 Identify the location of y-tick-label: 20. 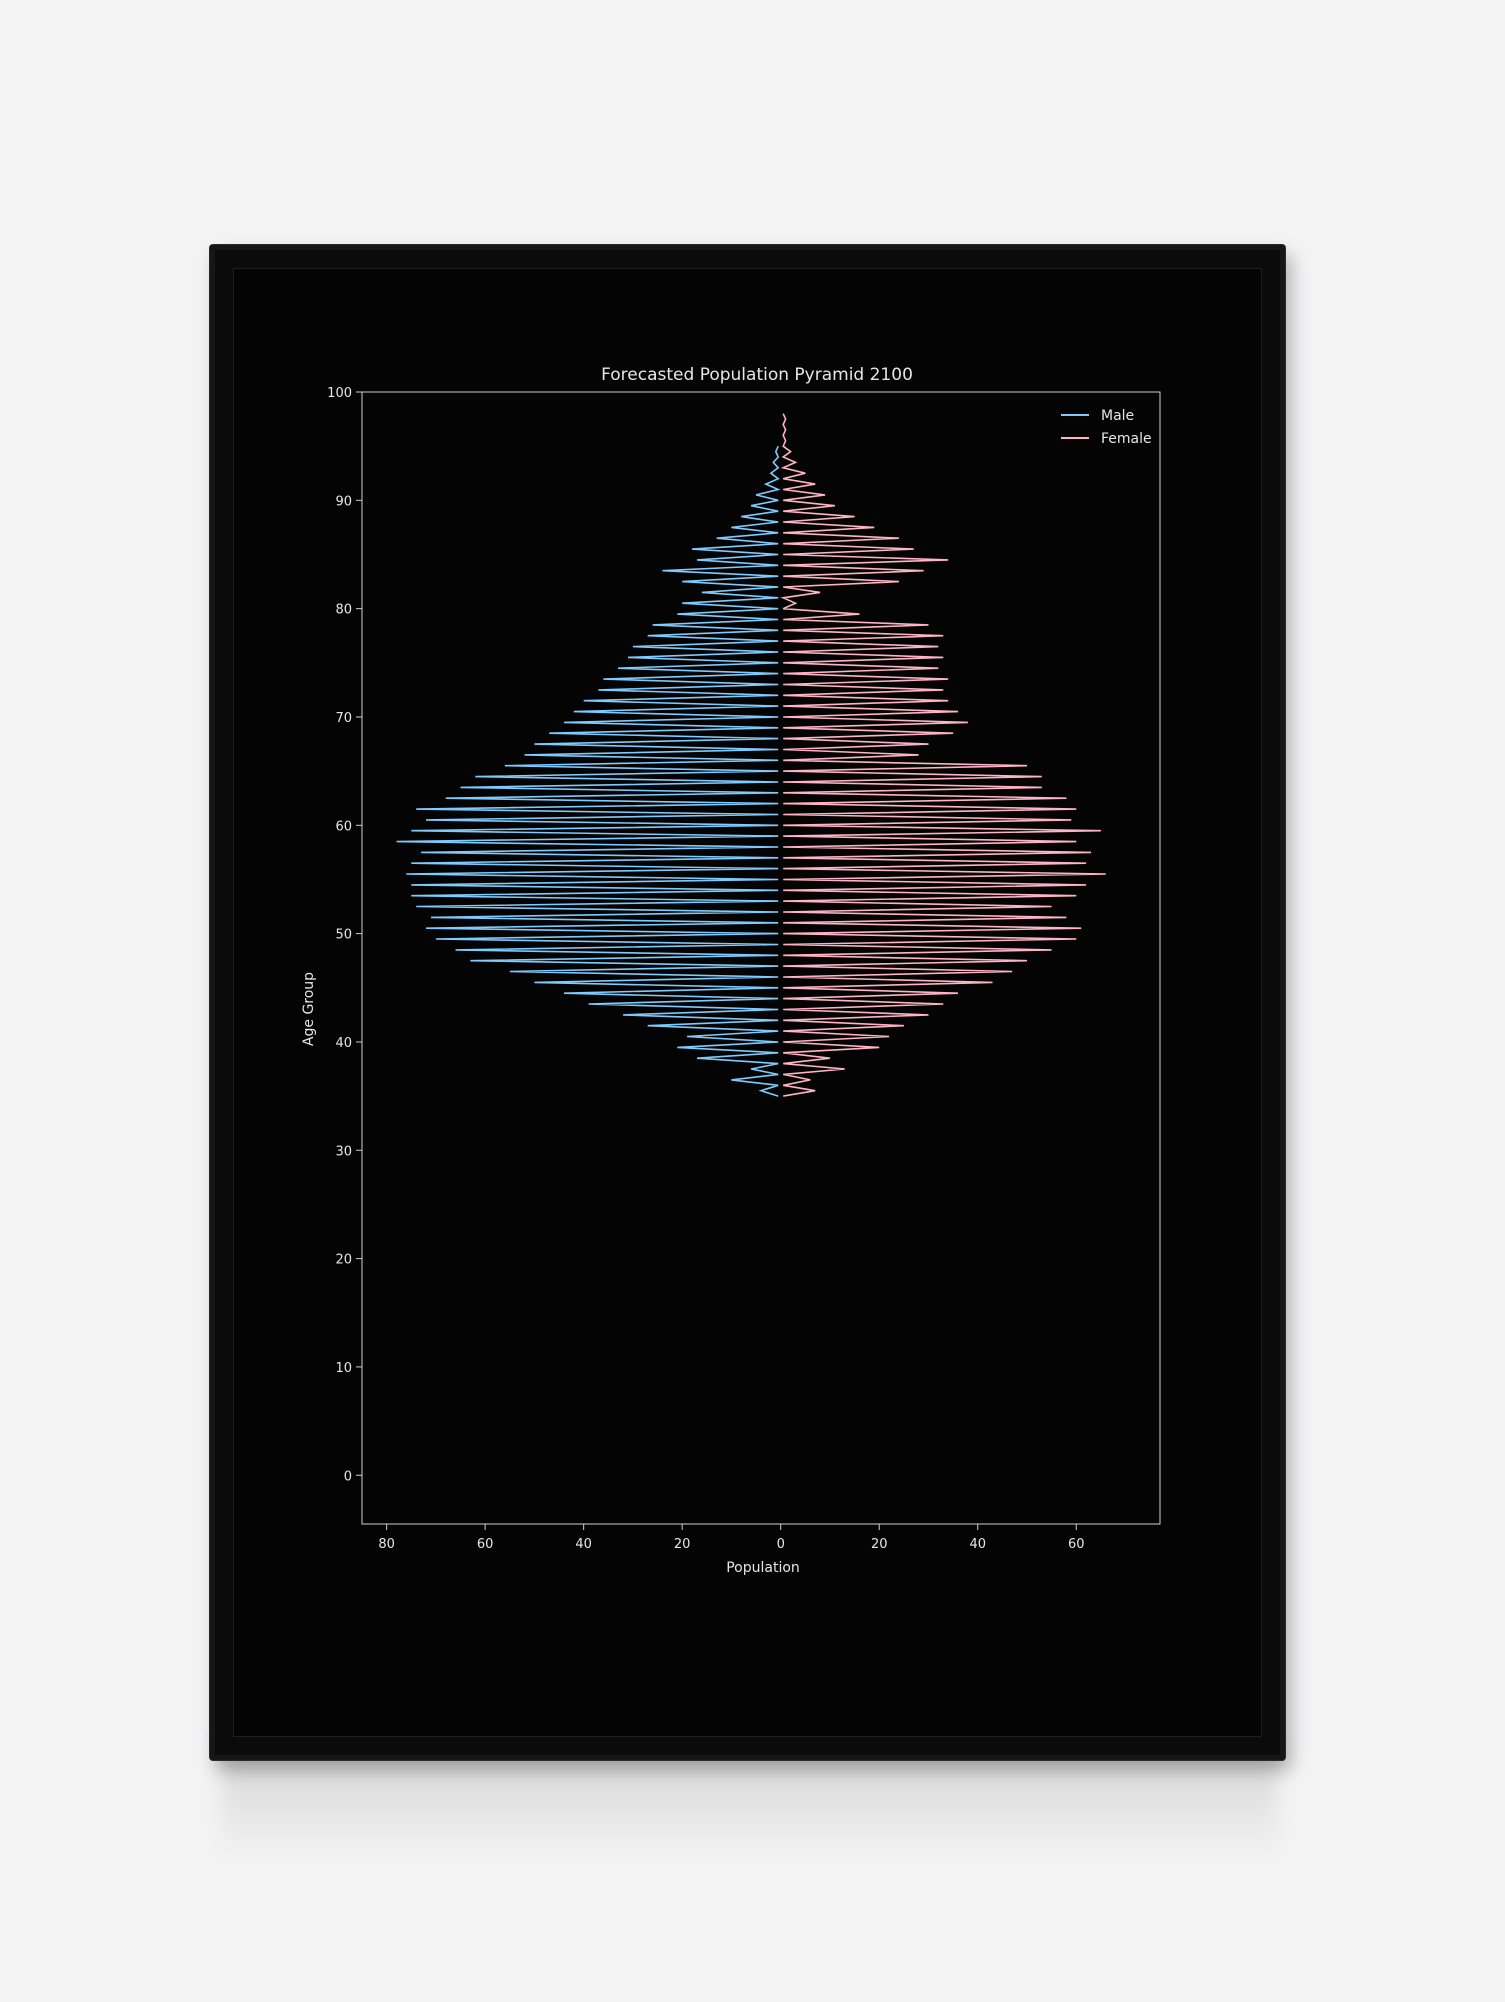
(343, 1260).